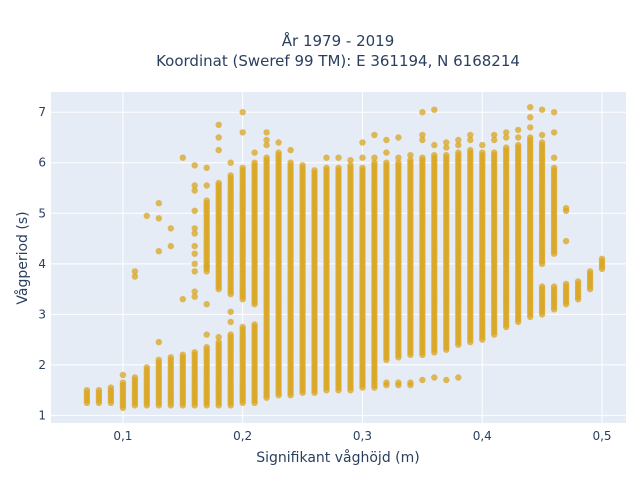 The height and width of the screenshot is (480, 640). Describe the element at coordinates (601, 436) in the screenshot. I see `x-tick-label: 0,5` at that location.